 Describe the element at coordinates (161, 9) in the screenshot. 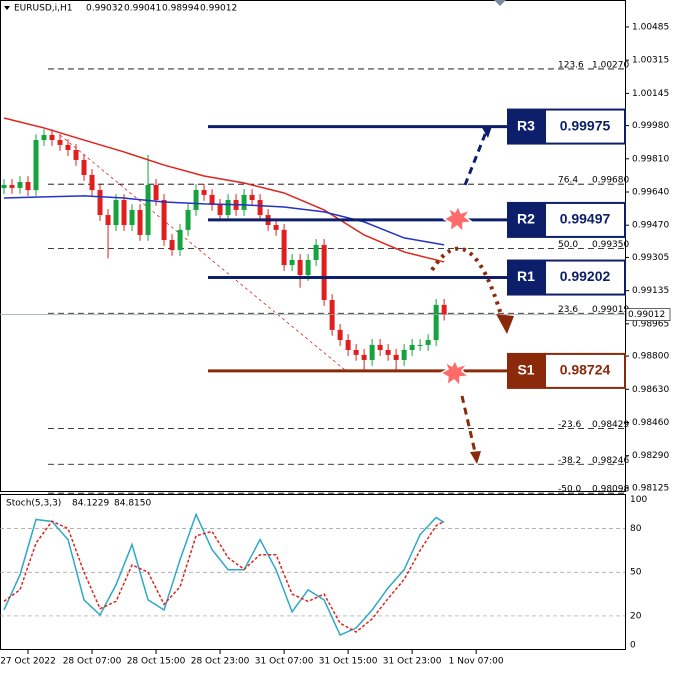

I see `header-ohlc: 0.99032 0.99041 0.98994 0.99012` at that location.